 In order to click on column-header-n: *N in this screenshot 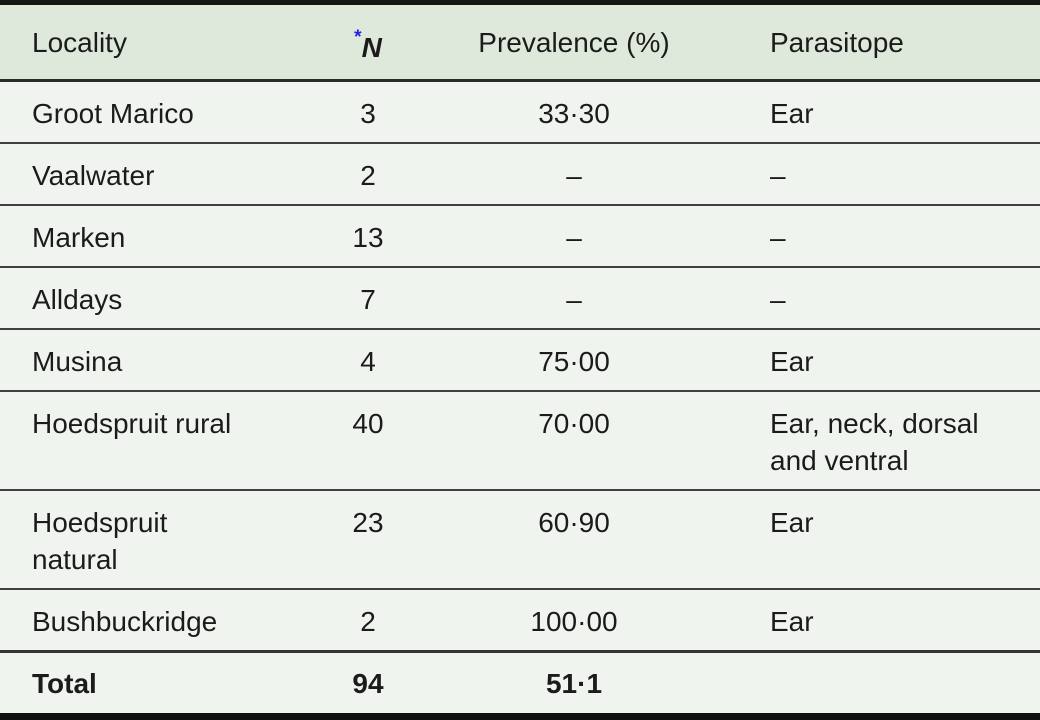, I will do `click(368, 42)`.